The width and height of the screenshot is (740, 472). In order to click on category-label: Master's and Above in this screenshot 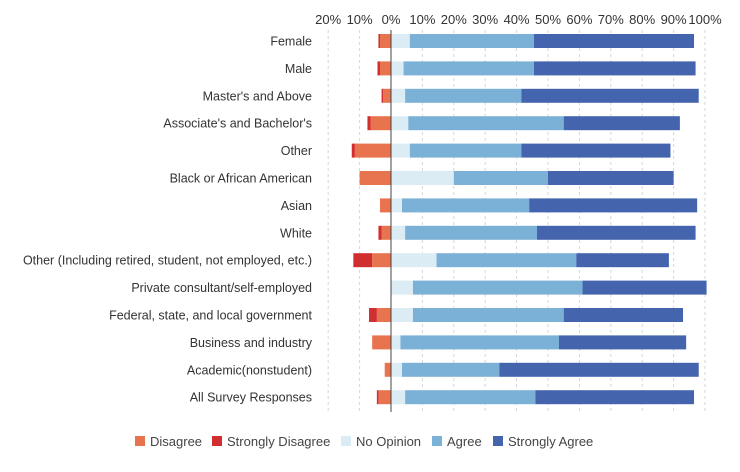, I will do `click(257, 96)`.